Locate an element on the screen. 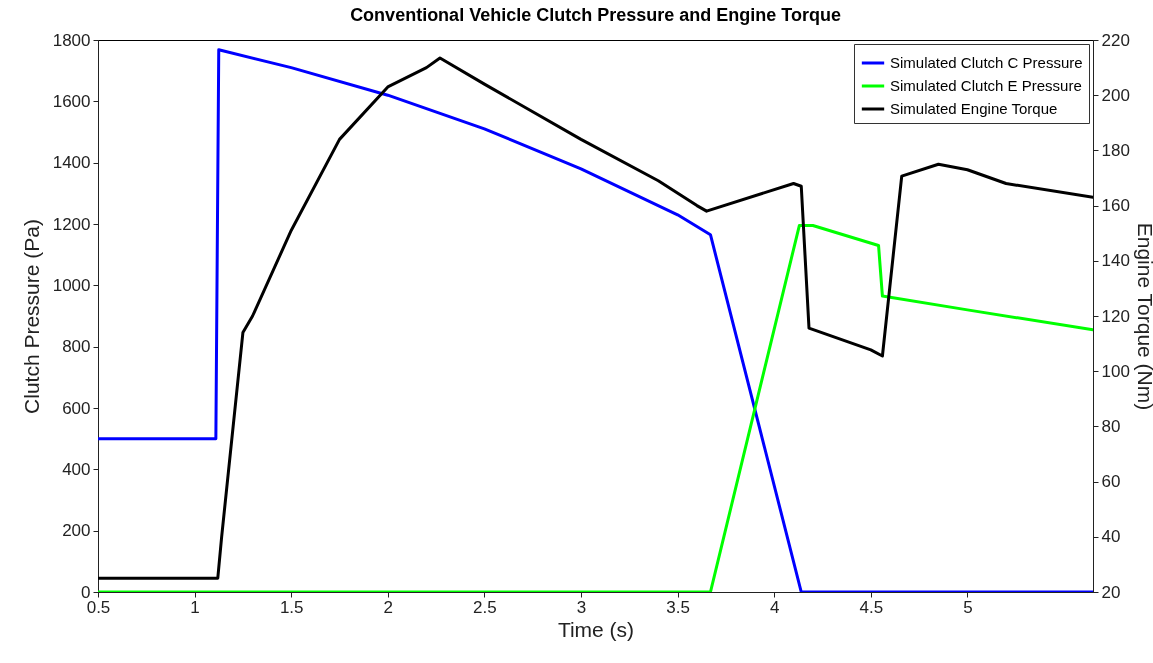 The width and height of the screenshot is (1153, 663). chart-title: Conventional Vehicle Clutch Pressure and Engine Torque is located at coordinates (595, 15).